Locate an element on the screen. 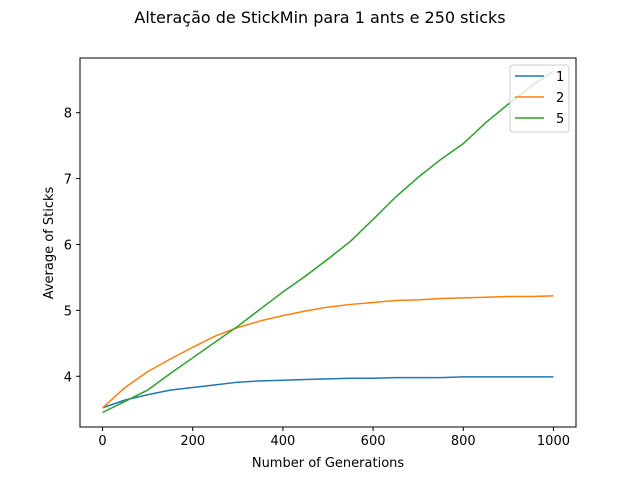 This screenshot has height=480, width=640. x-axis-ticks: 0 200 400 600 800 1000 is located at coordinates (334, 438).